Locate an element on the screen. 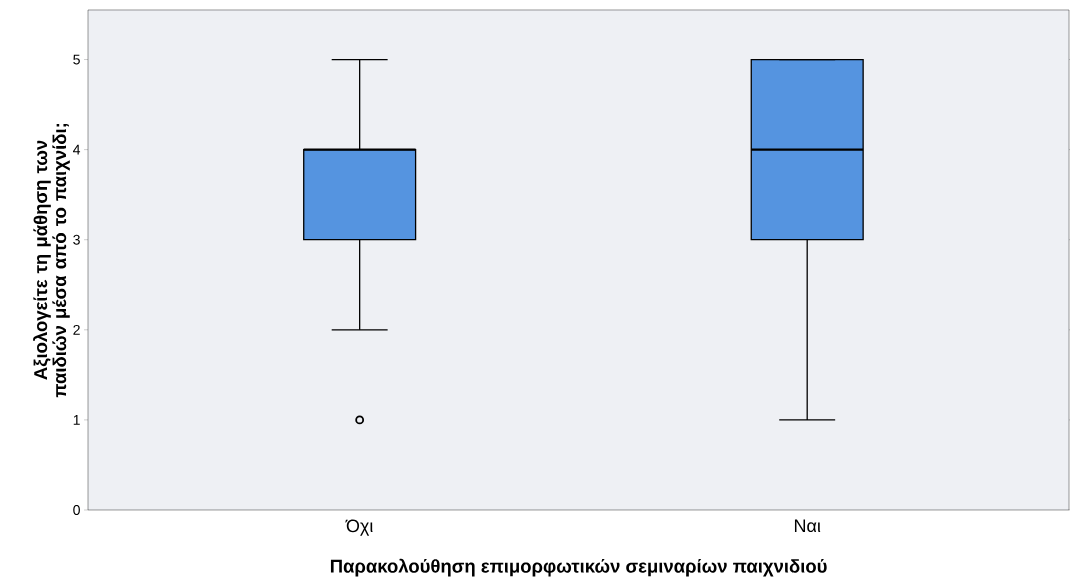  y-tick-label: 0 is located at coordinates (76, 510).